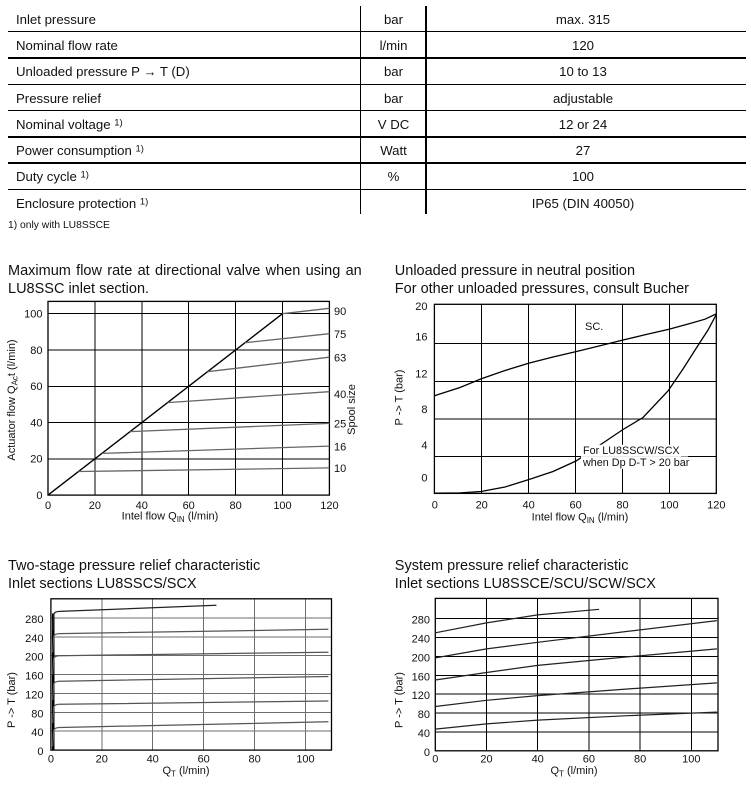 The image size is (751, 806). What do you see at coordinates (421, 374) in the screenshot?
I see `svg-text: 12` at bounding box center [421, 374].